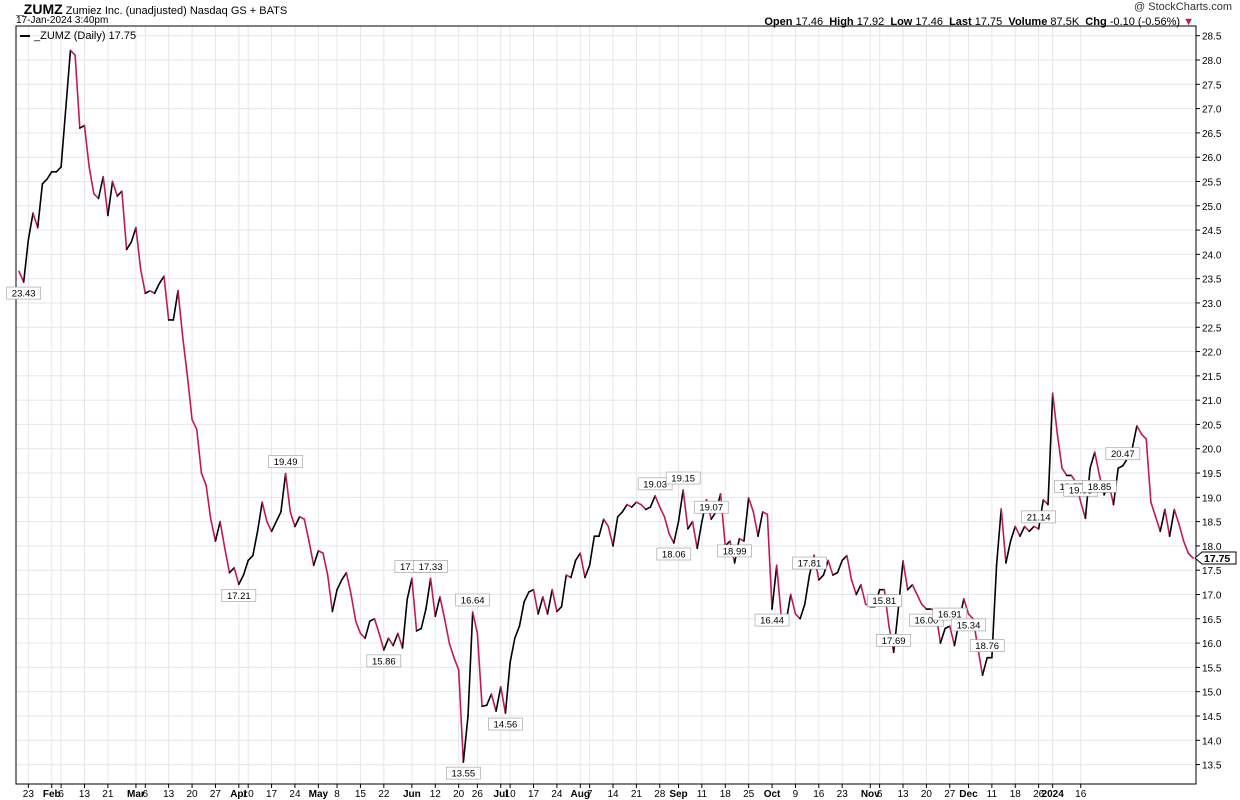 This screenshot has height=800, width=1240. I want to click on y-tick-label: 27.5, so click(1212, 85).